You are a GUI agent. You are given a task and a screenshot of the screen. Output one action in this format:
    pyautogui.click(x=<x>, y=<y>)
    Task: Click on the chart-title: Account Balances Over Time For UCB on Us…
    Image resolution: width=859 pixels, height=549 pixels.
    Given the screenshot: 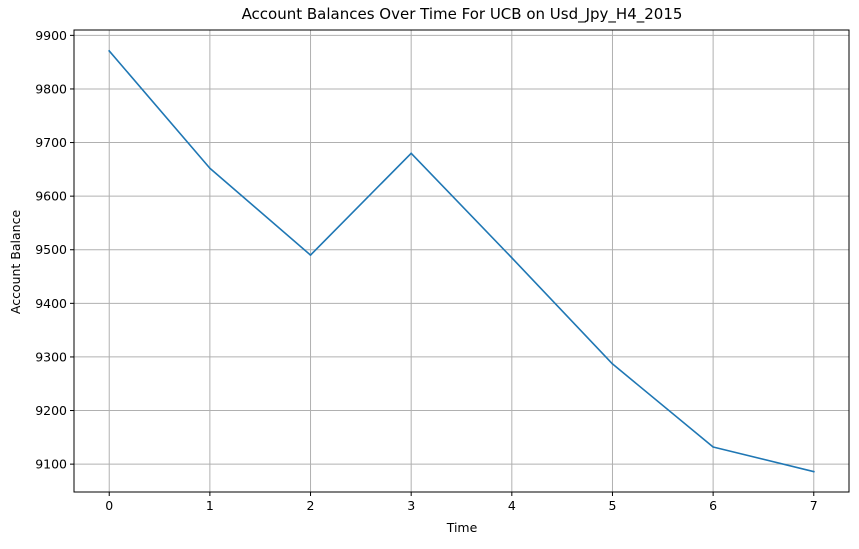 What is the action you would take?
    pyautogui.click(x=462, y=14)
    